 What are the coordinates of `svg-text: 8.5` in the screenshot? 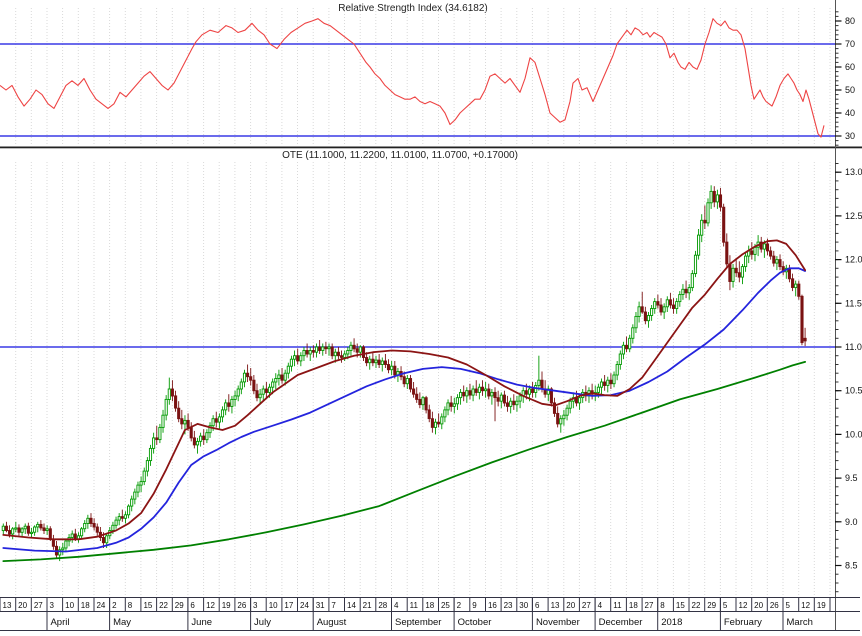 It's located at (851, 566).